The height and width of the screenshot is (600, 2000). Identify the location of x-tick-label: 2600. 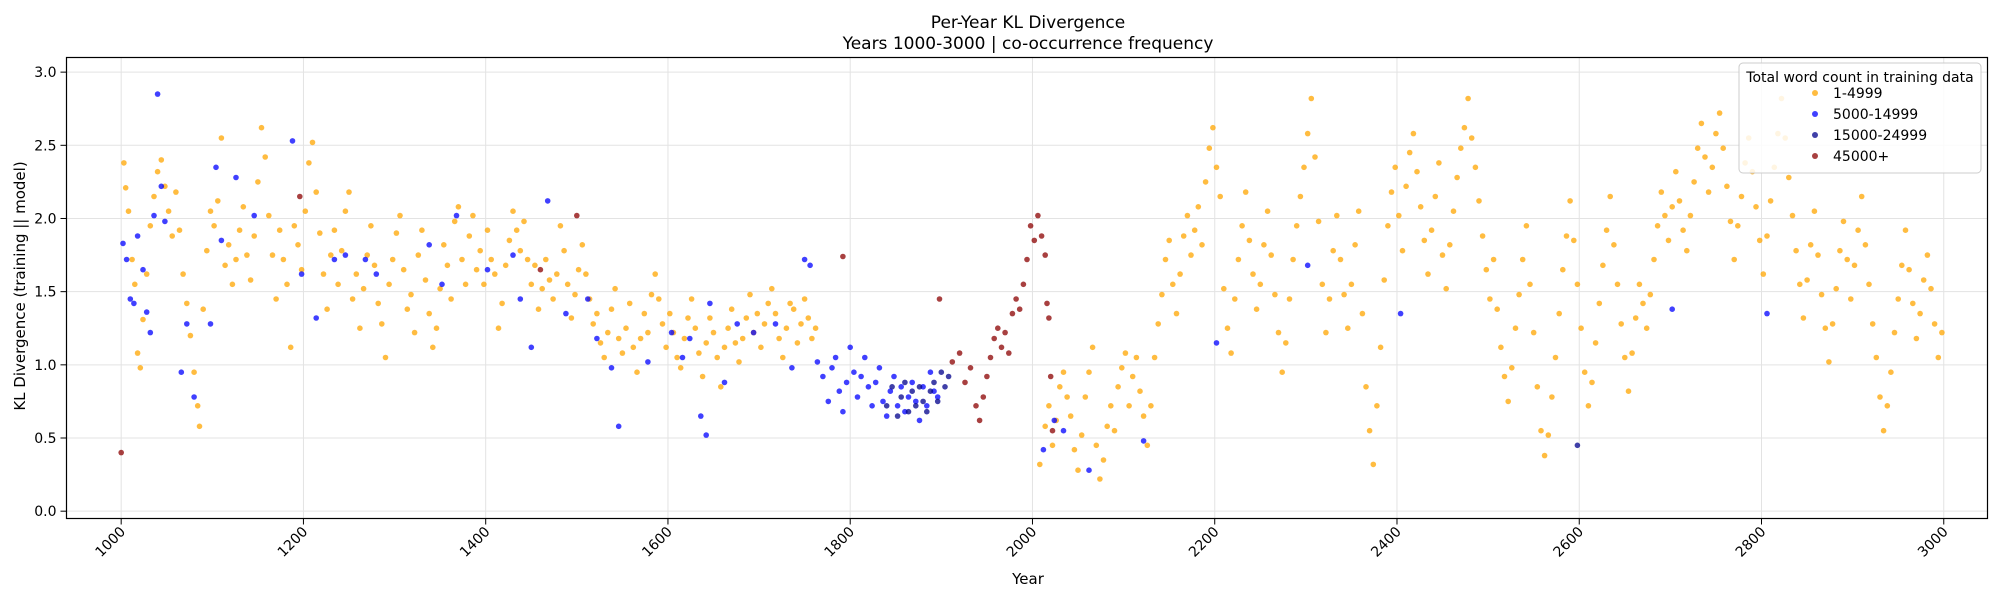
(1569, 542).